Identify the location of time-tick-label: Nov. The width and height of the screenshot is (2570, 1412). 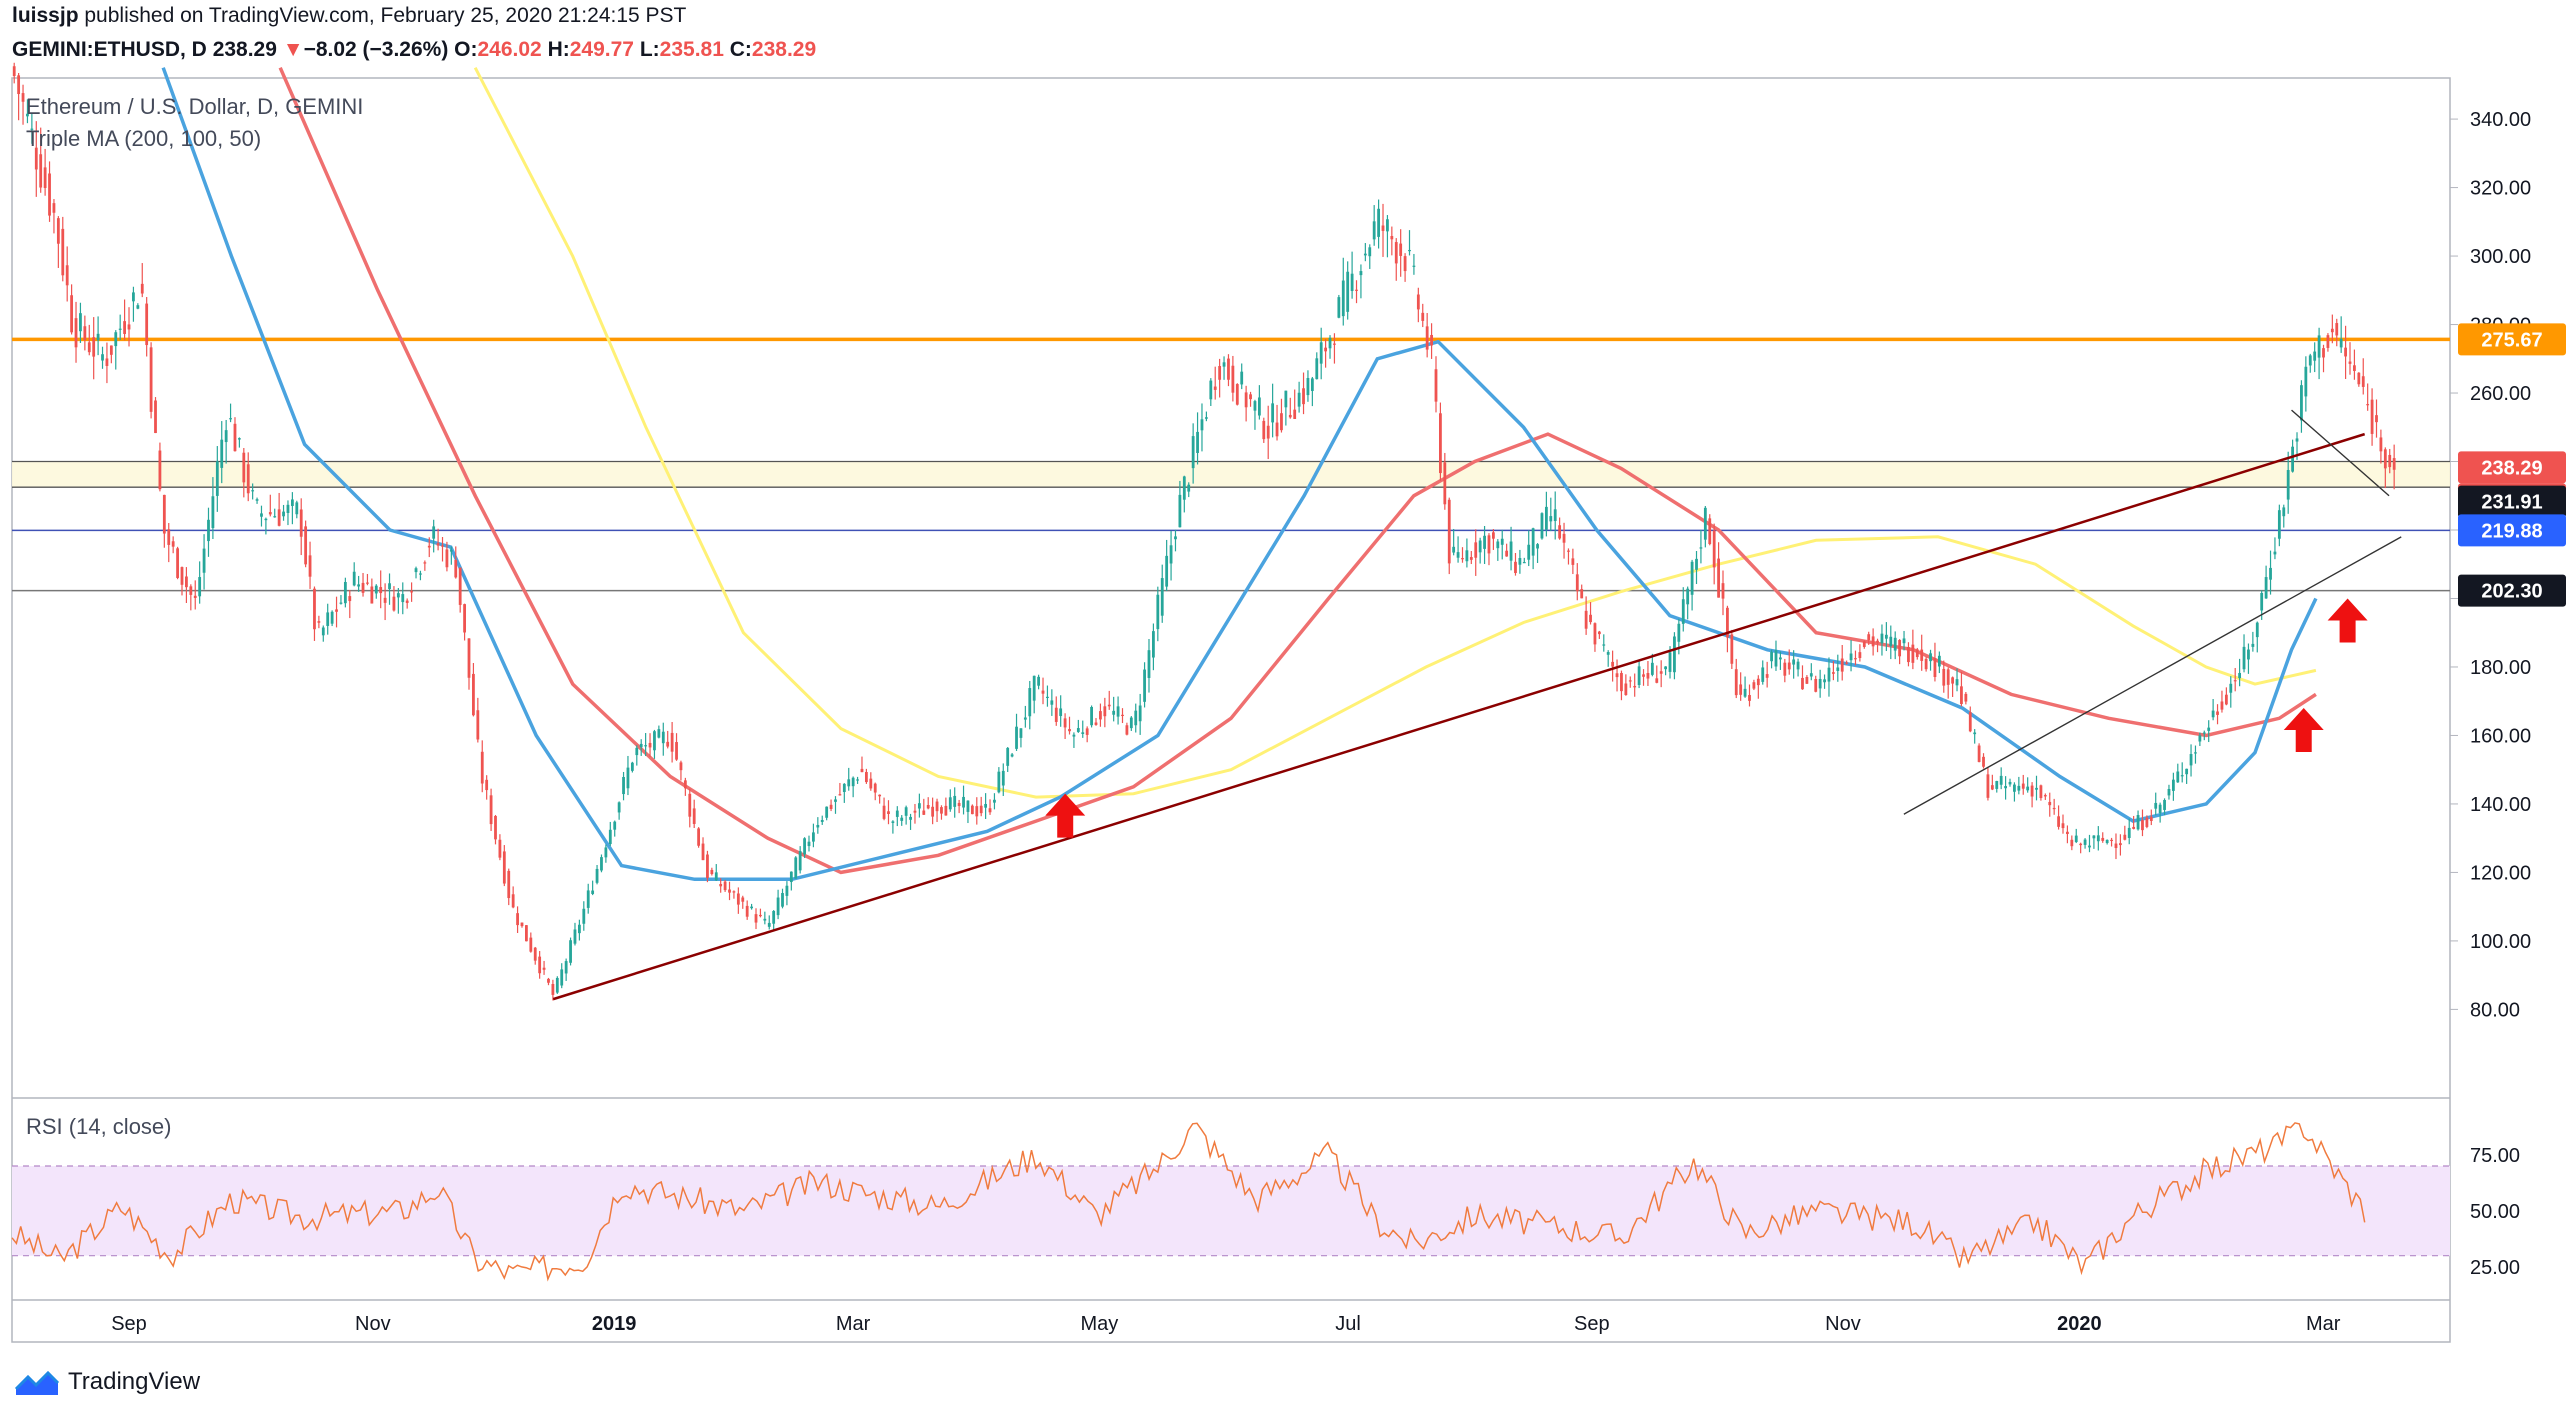
(1843, 1324).